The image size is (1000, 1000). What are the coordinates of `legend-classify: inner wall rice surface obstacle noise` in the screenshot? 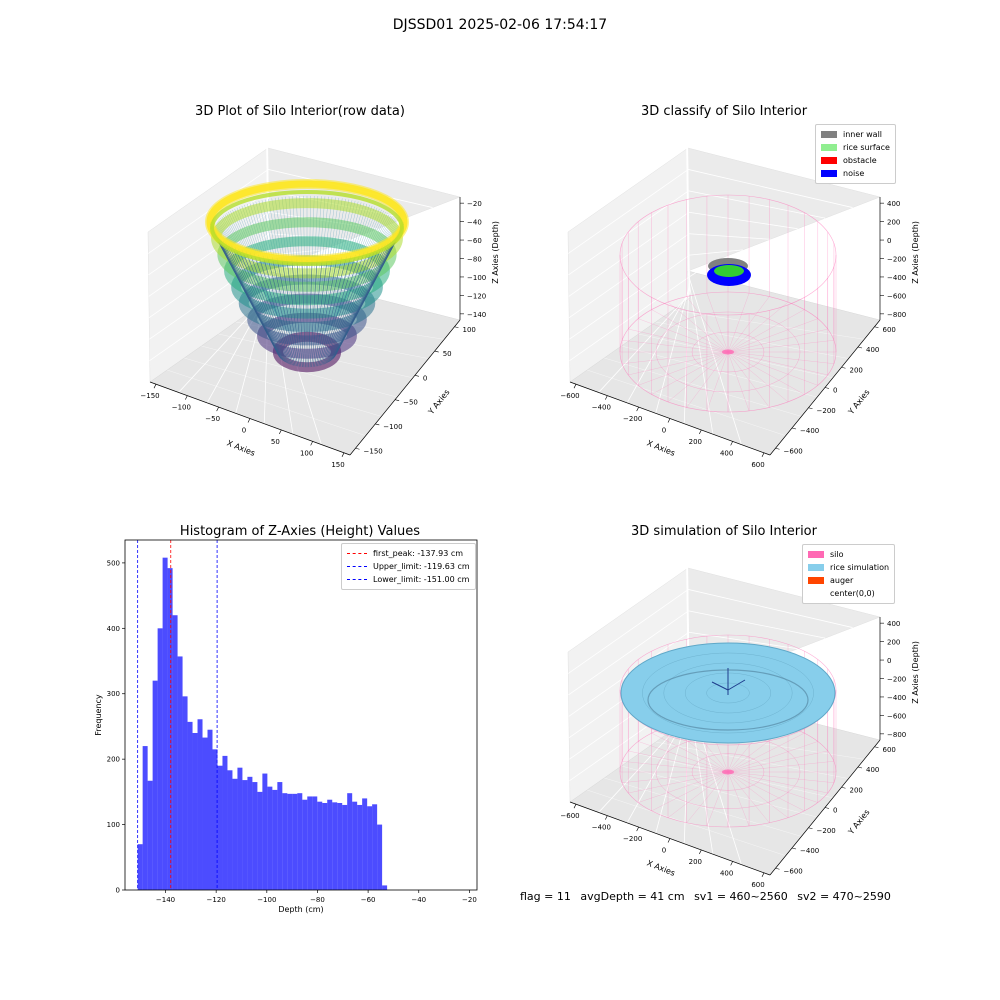 It's located at (855, 154).